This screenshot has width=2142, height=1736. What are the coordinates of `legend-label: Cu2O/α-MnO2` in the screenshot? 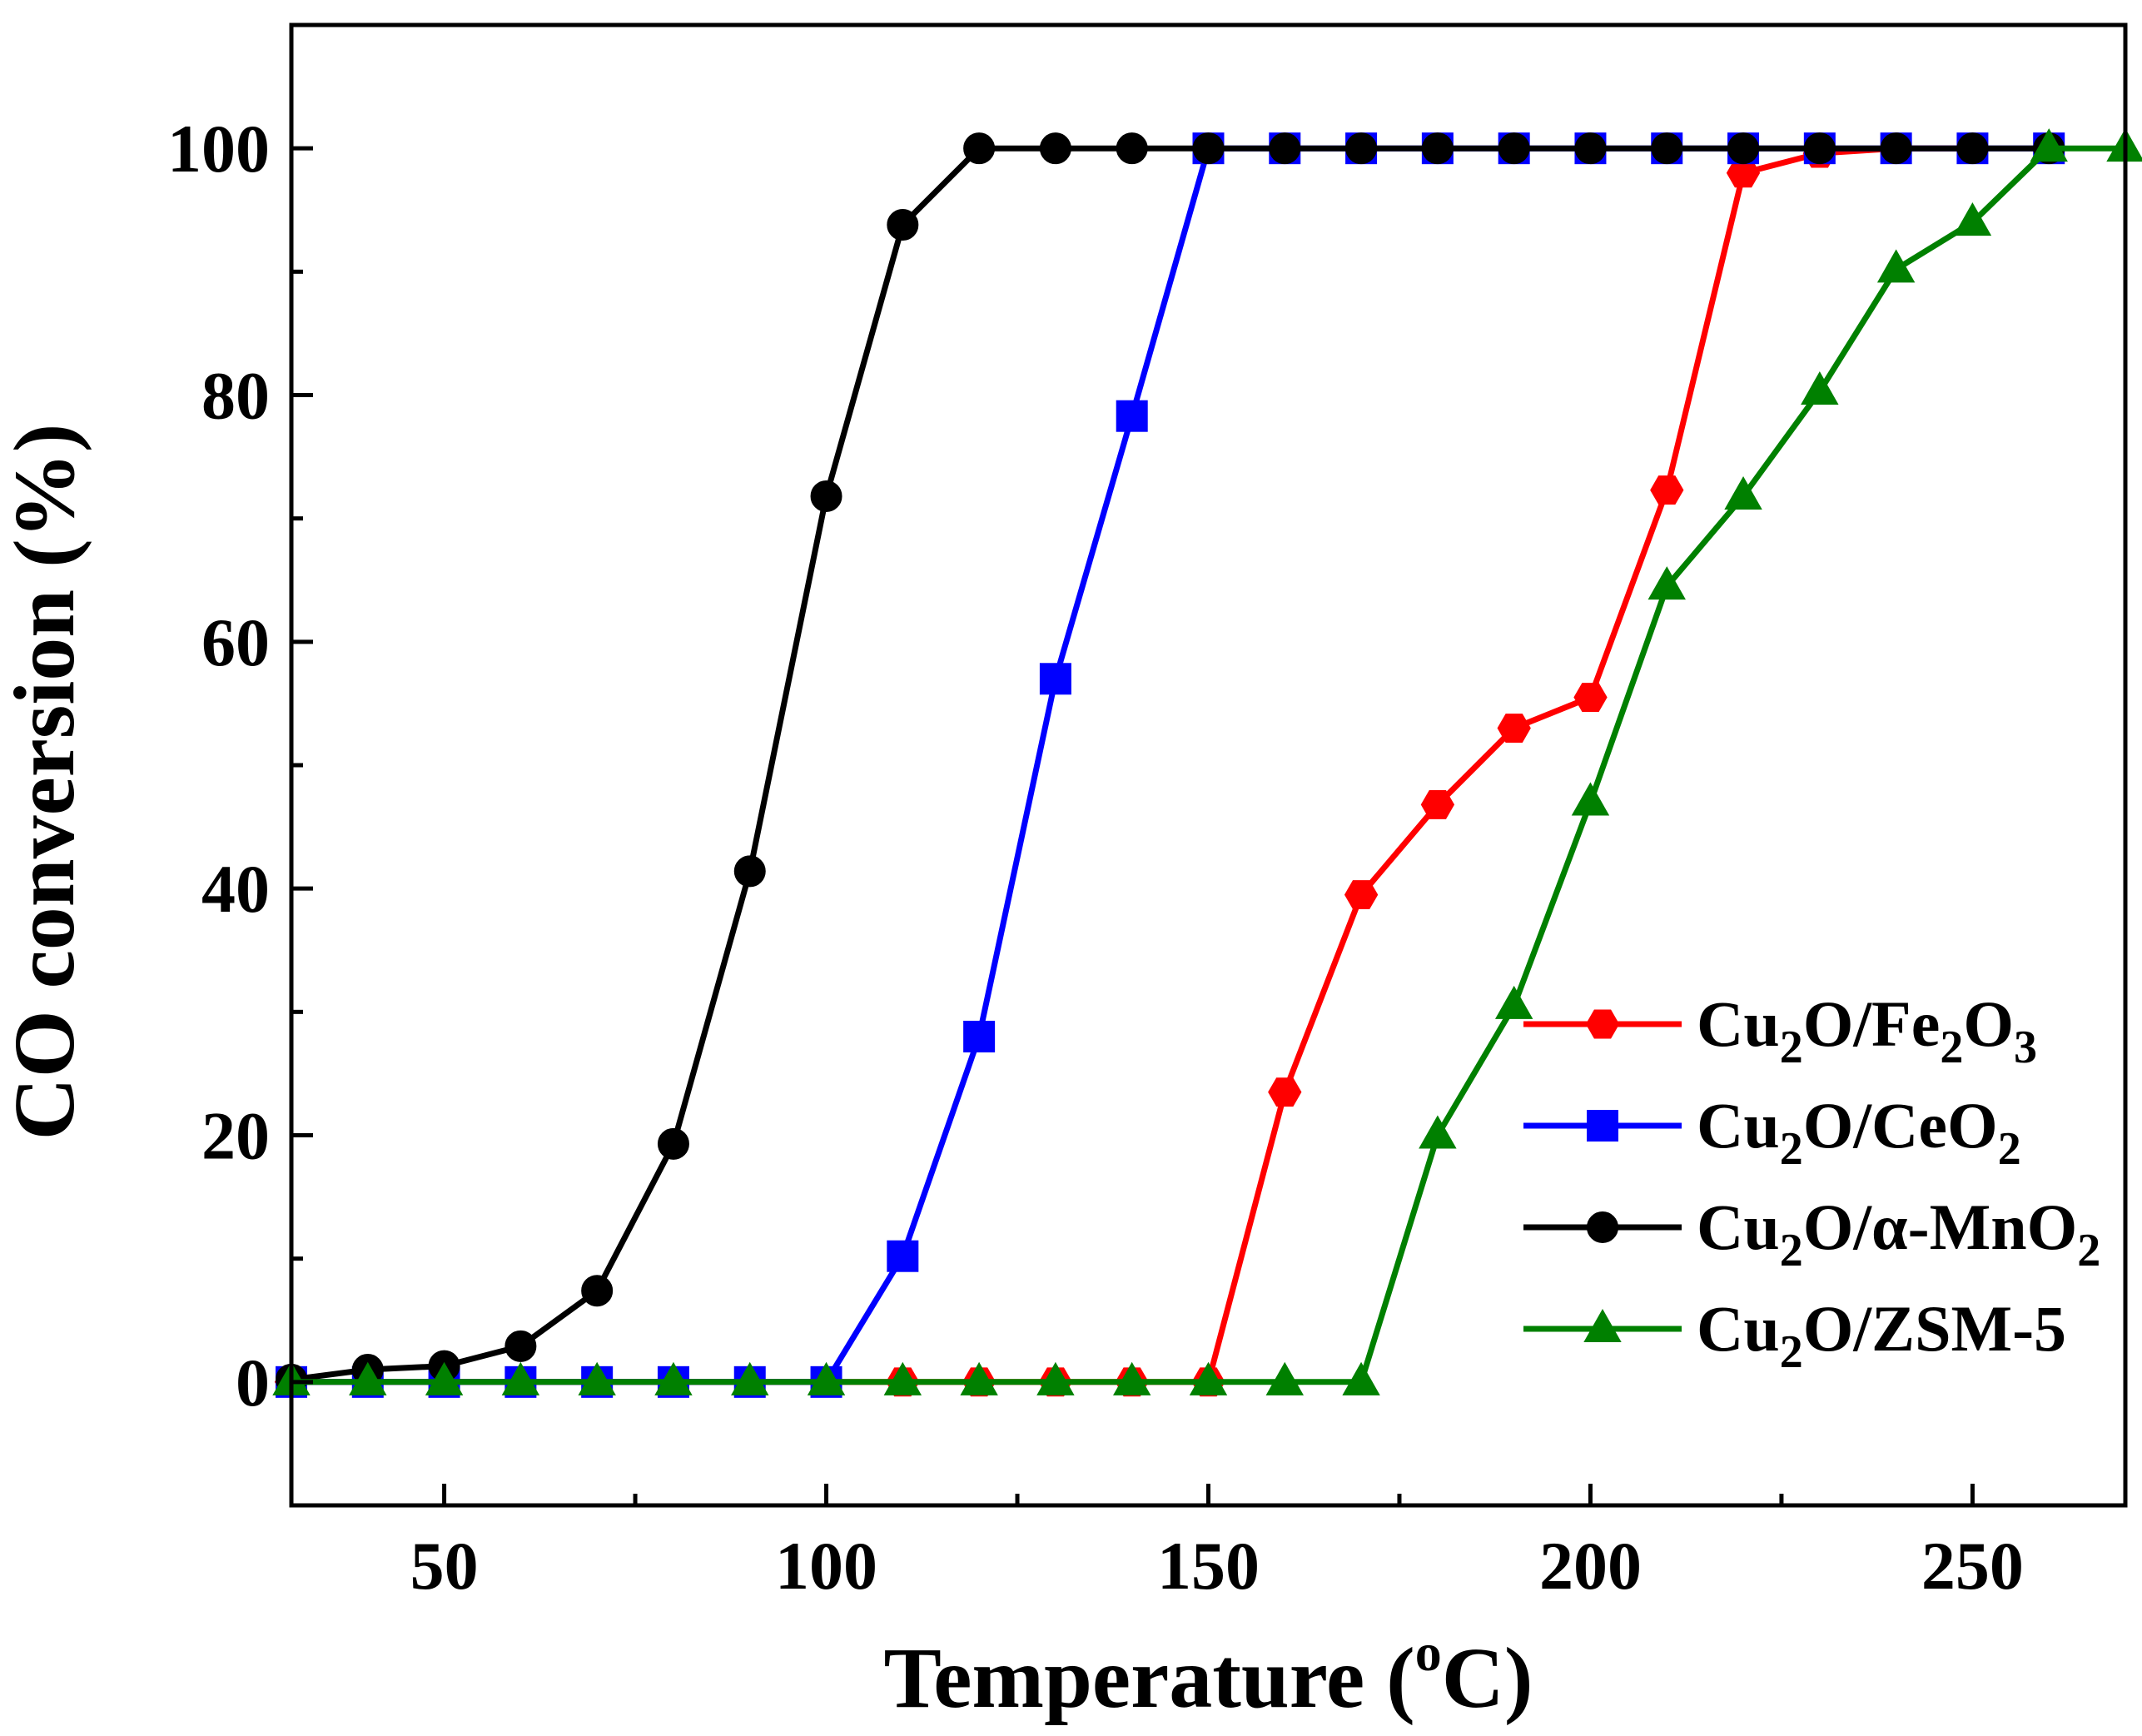 It's located at (1898, 1233).